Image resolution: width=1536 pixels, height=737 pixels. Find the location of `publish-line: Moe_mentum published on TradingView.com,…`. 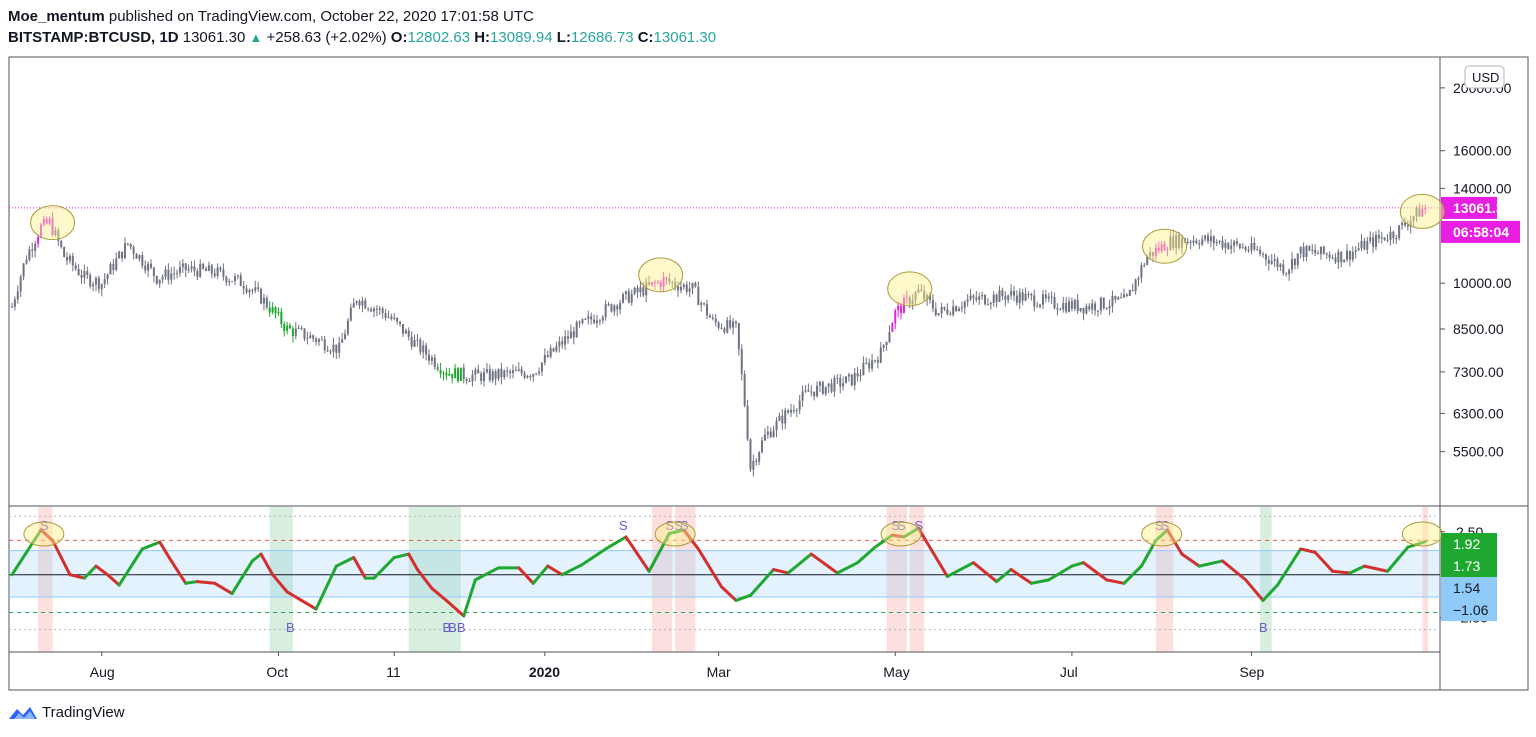

publish-line: Moe_mentum published on TradingView.com,… is located at coordinates (362, 16).